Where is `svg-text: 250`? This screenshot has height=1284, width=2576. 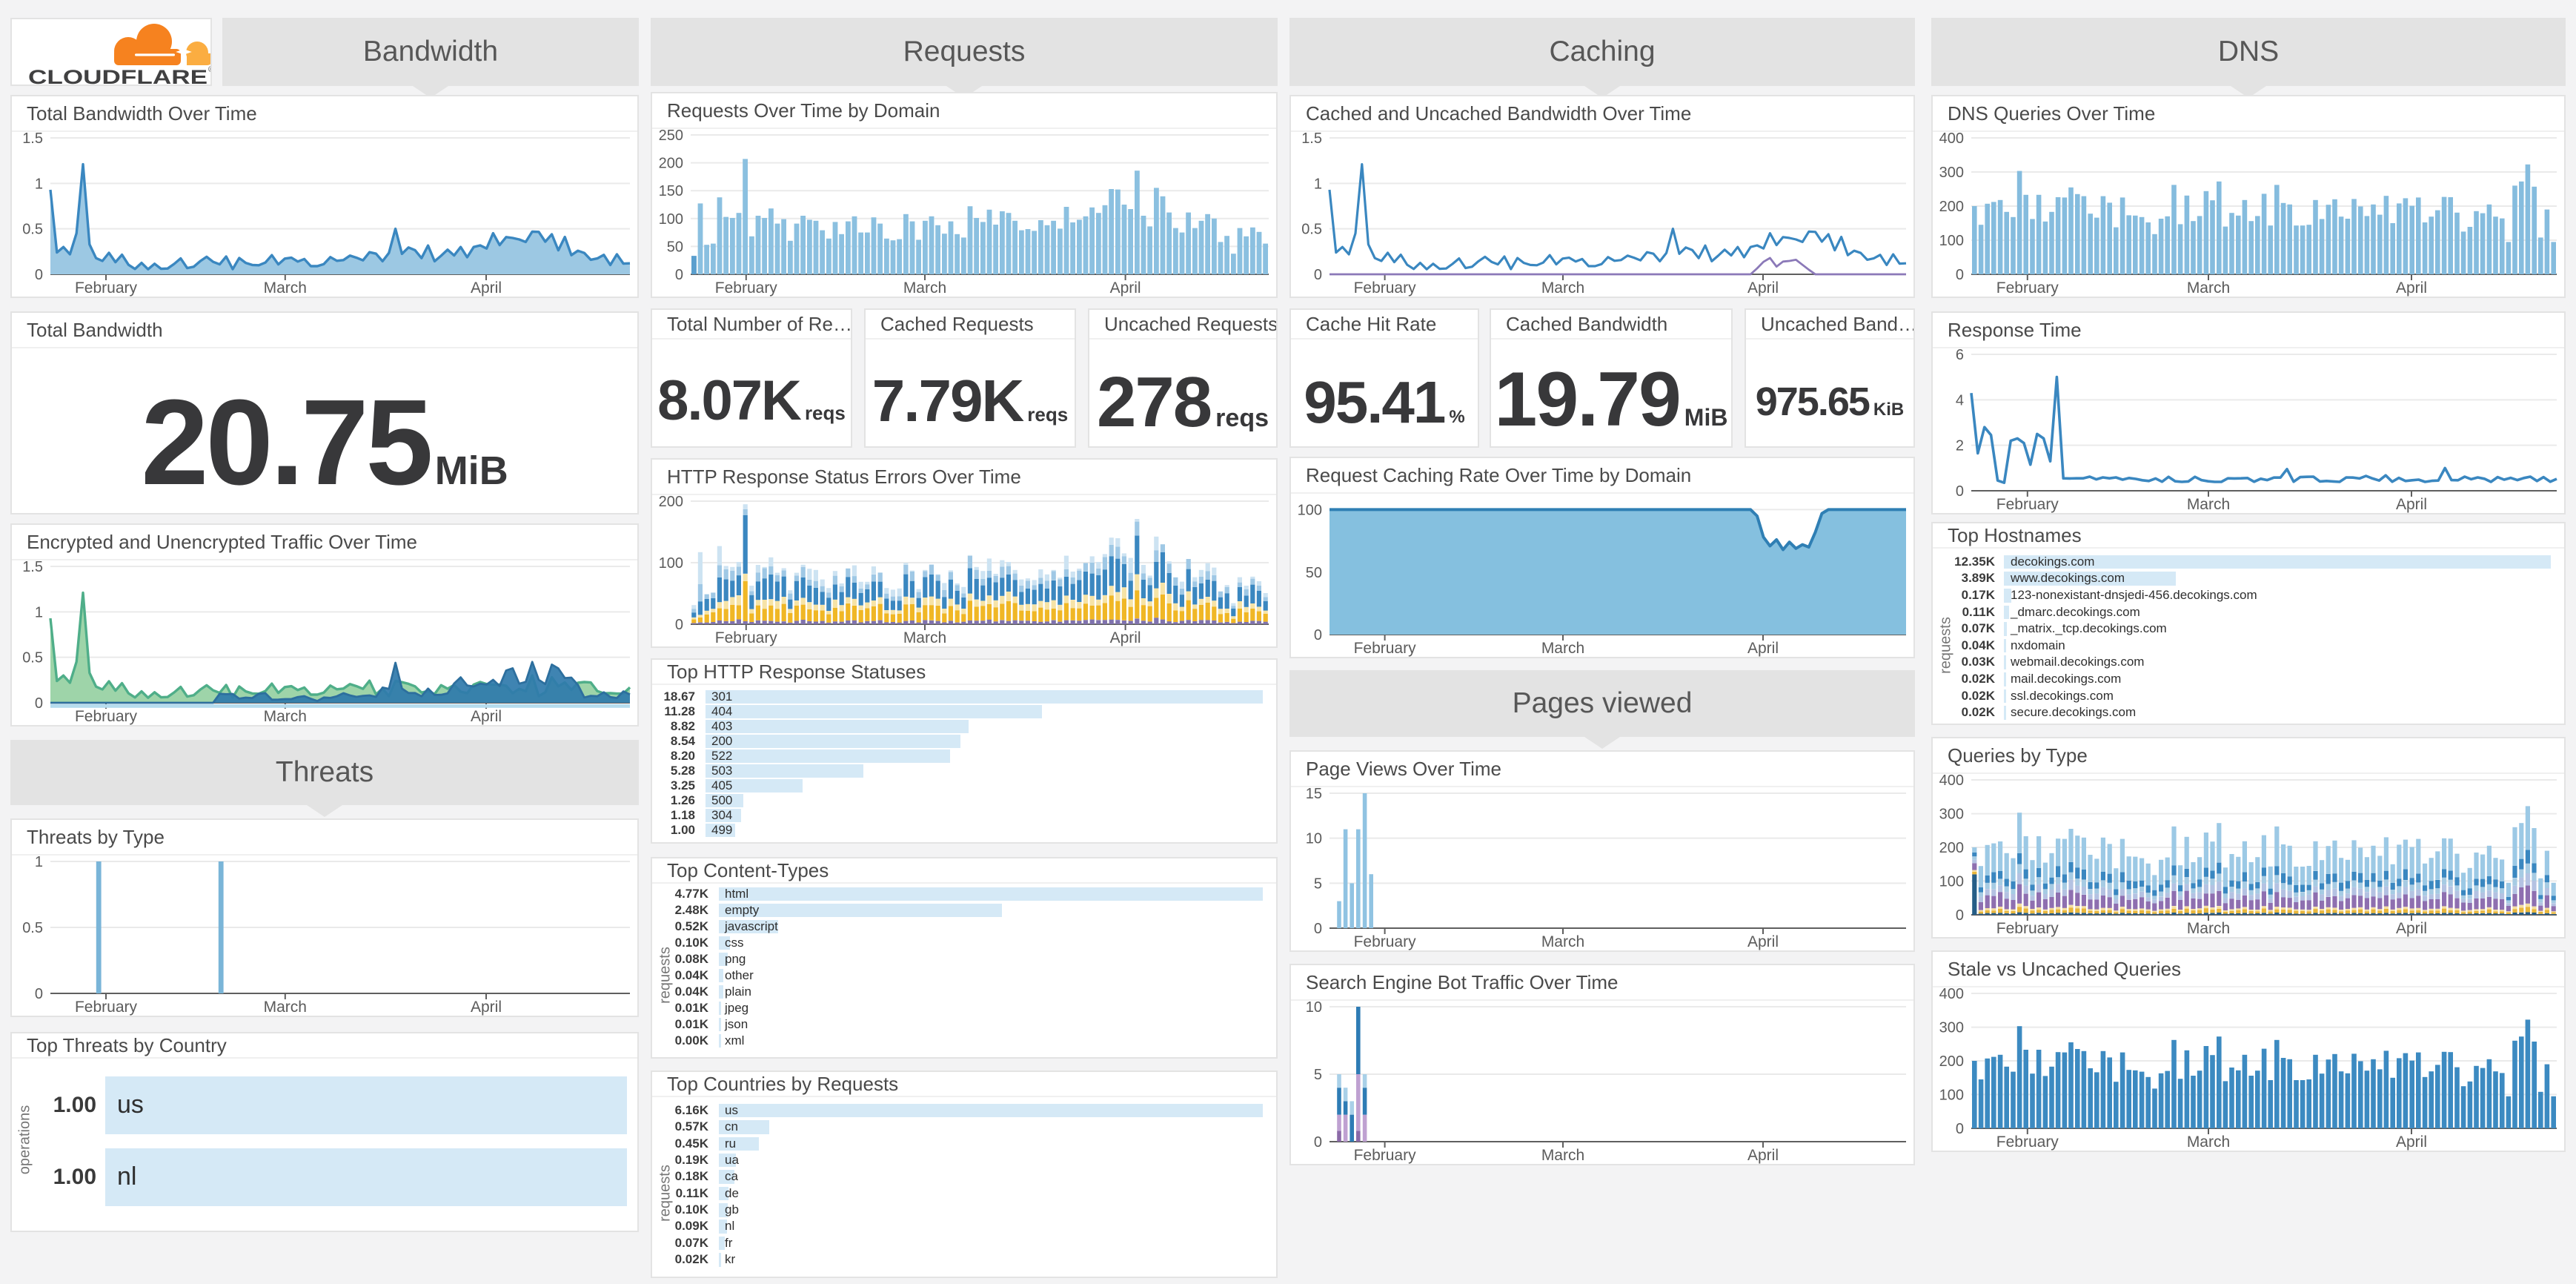 svg-text: 250 is located at coordinates (671, 136).